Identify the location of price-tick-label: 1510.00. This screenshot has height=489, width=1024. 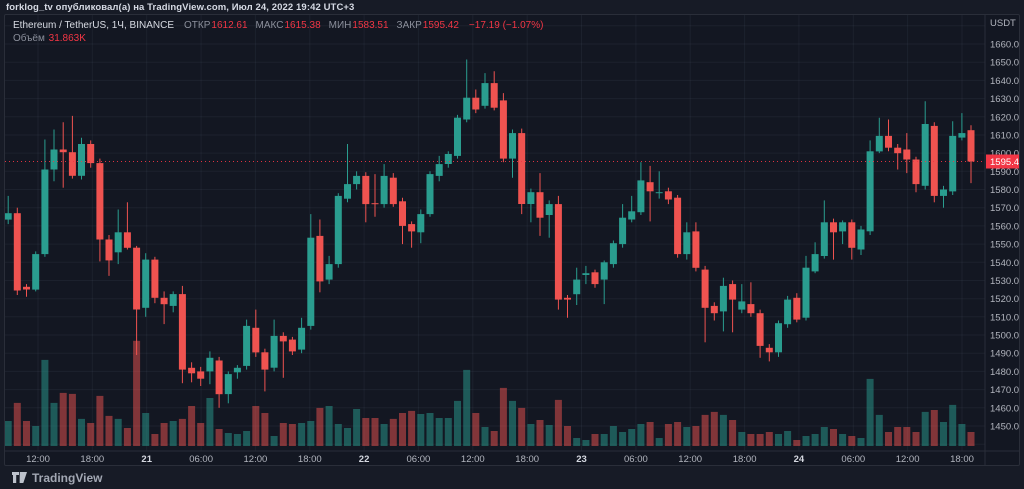
(1004, 317).